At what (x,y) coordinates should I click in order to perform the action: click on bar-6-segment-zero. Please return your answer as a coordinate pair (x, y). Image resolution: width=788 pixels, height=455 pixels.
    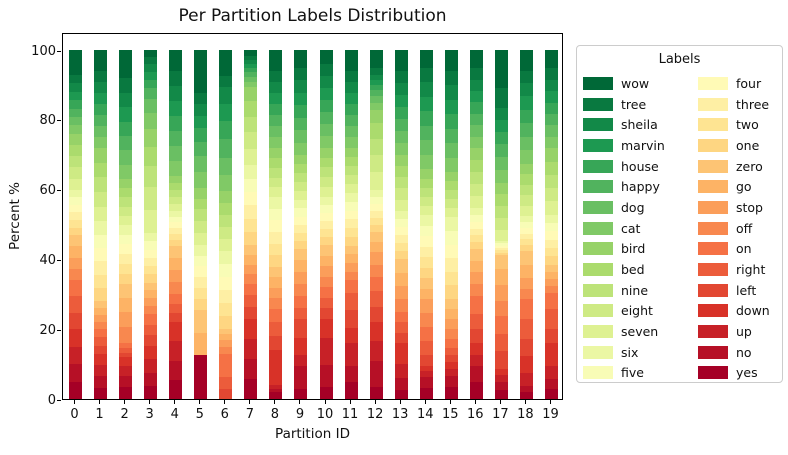
    Looking at the image, I should click on (226, 331).